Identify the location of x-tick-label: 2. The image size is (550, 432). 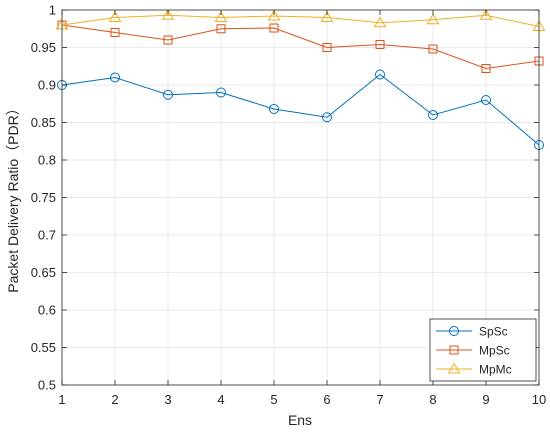
(114, 399).